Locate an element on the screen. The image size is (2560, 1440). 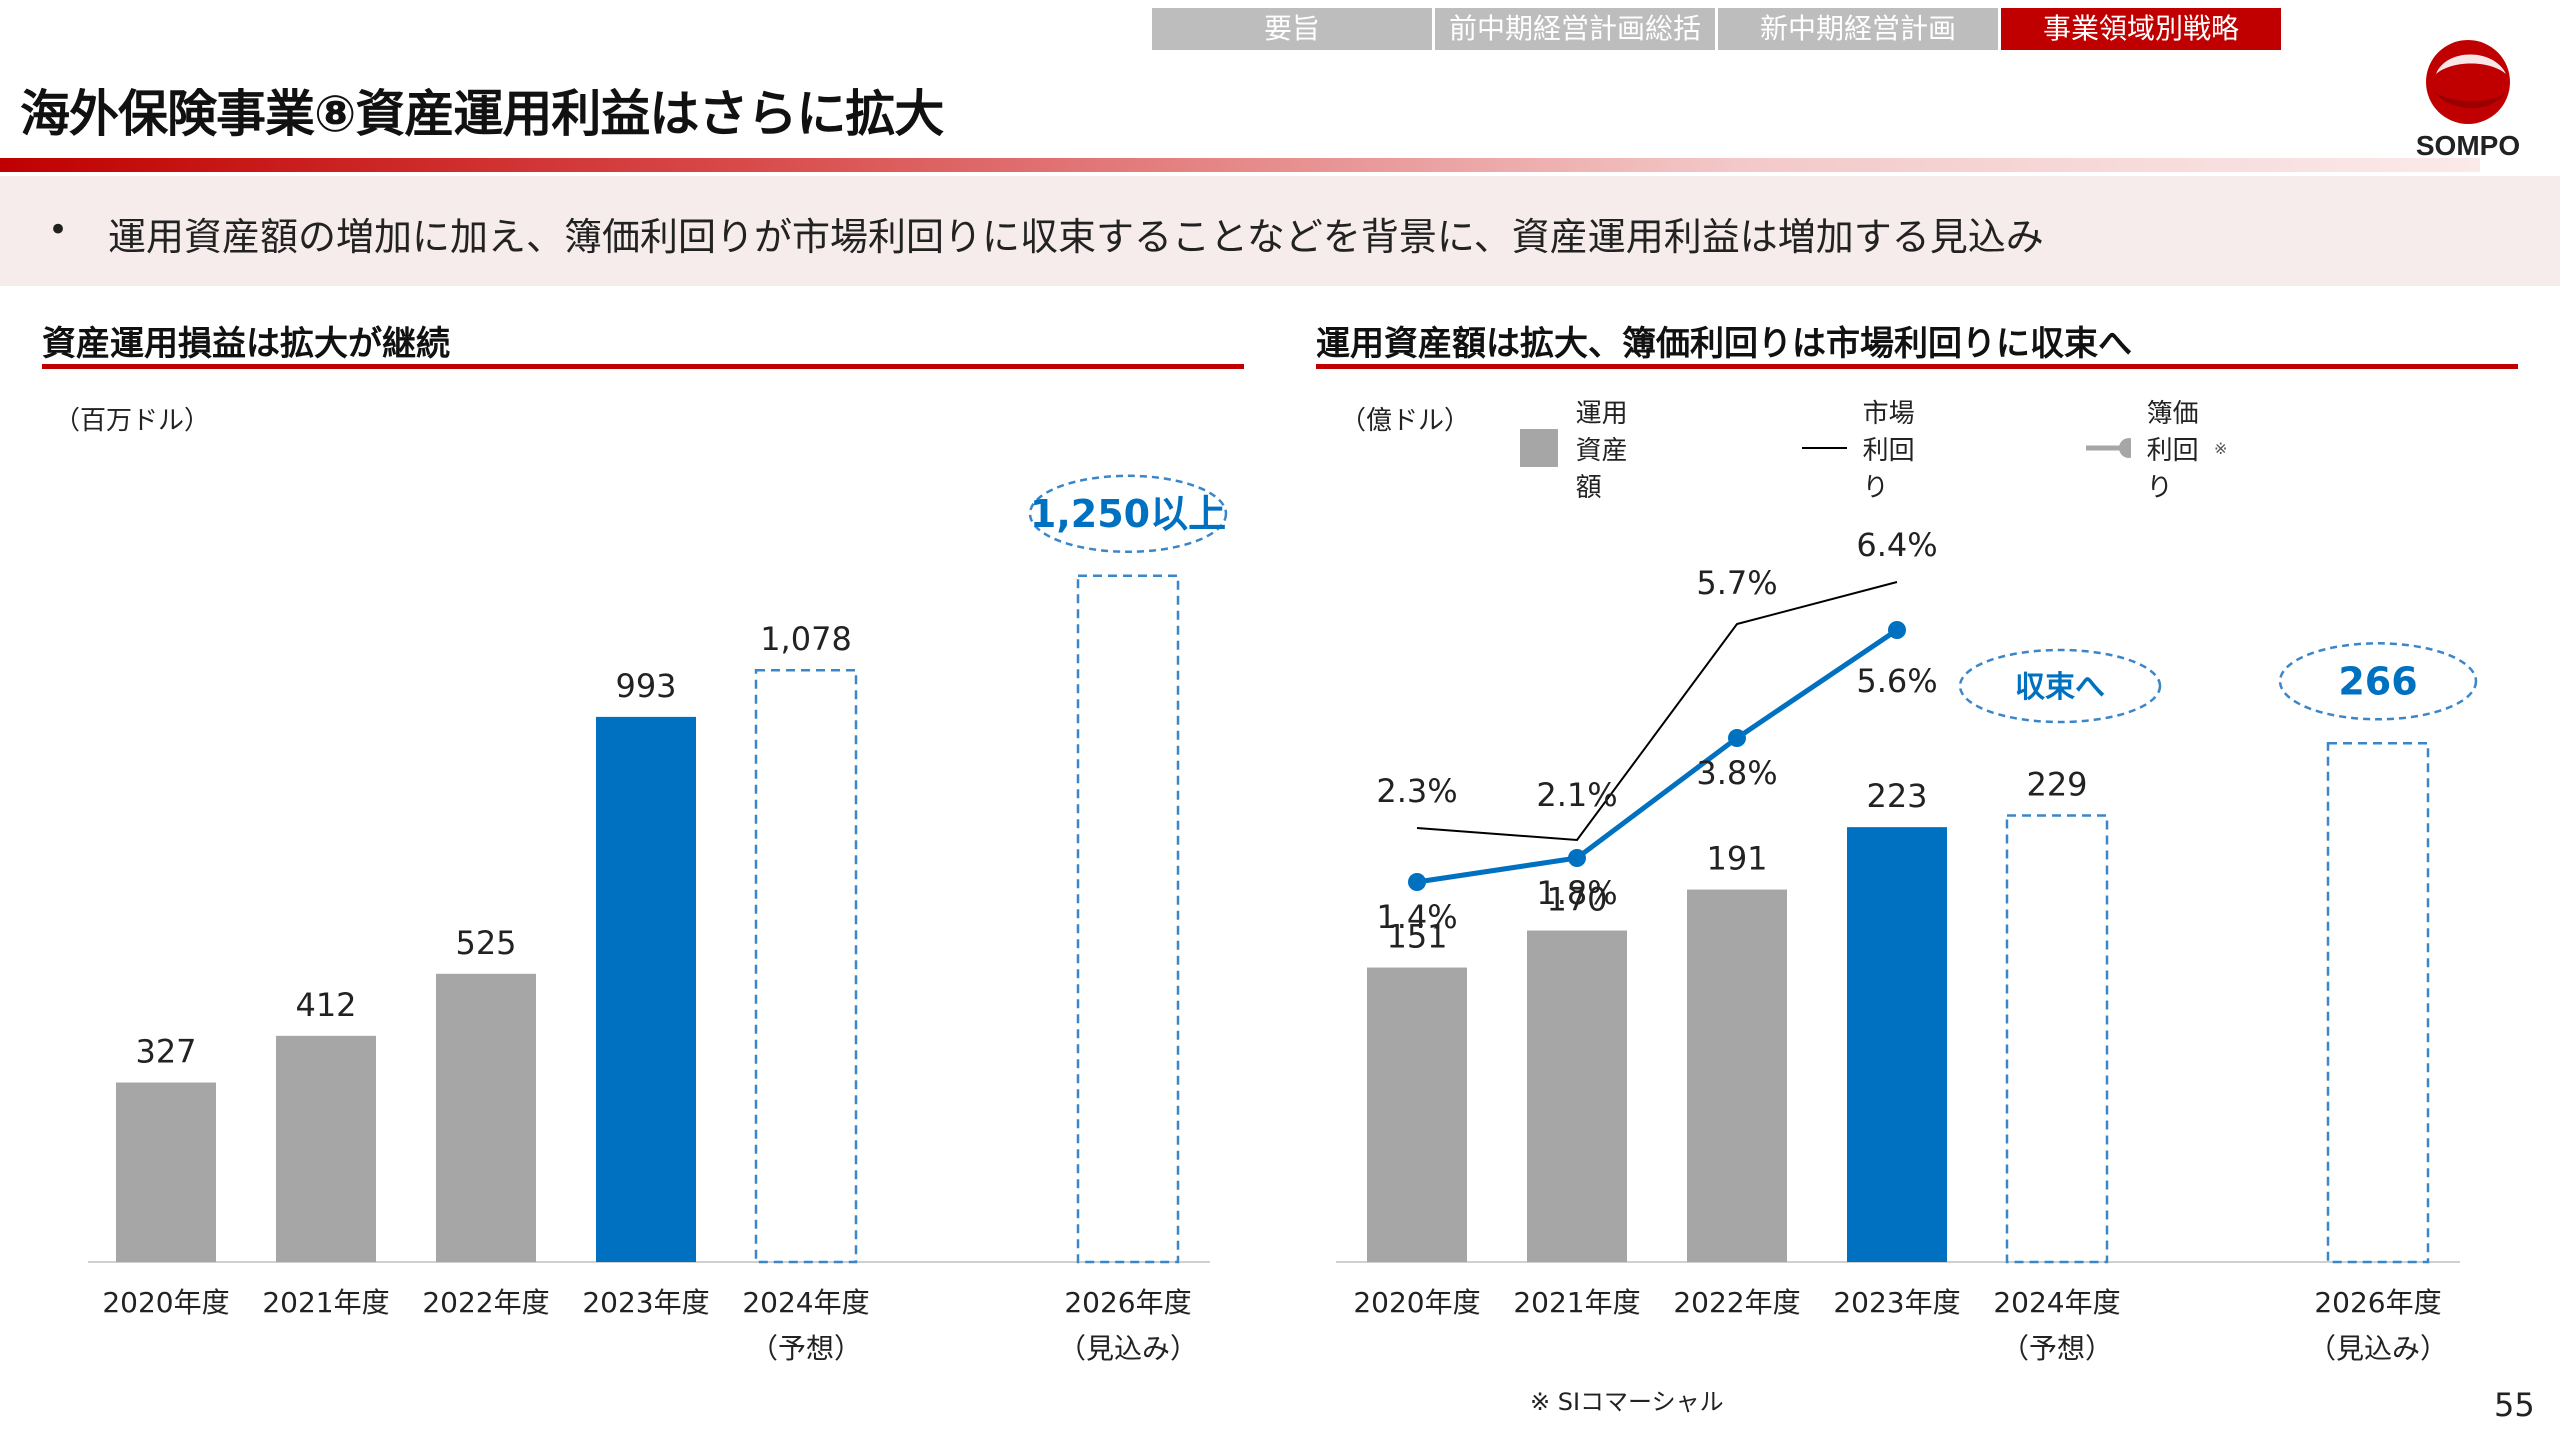
bar-value-label: 525 is located at coordinates (485, 943).